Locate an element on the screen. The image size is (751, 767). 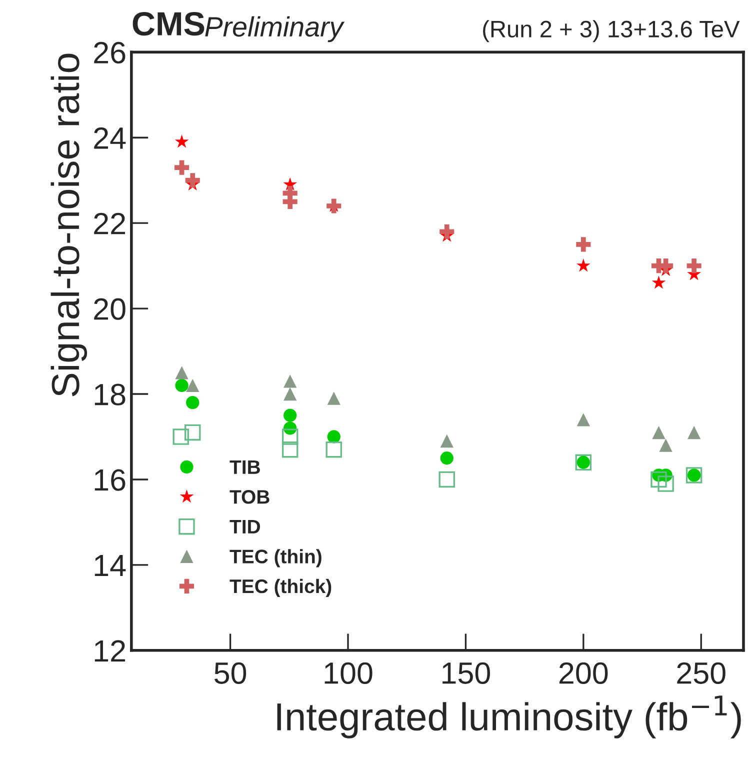
y-tick-label: 22 is located at coordinates (110, 223).